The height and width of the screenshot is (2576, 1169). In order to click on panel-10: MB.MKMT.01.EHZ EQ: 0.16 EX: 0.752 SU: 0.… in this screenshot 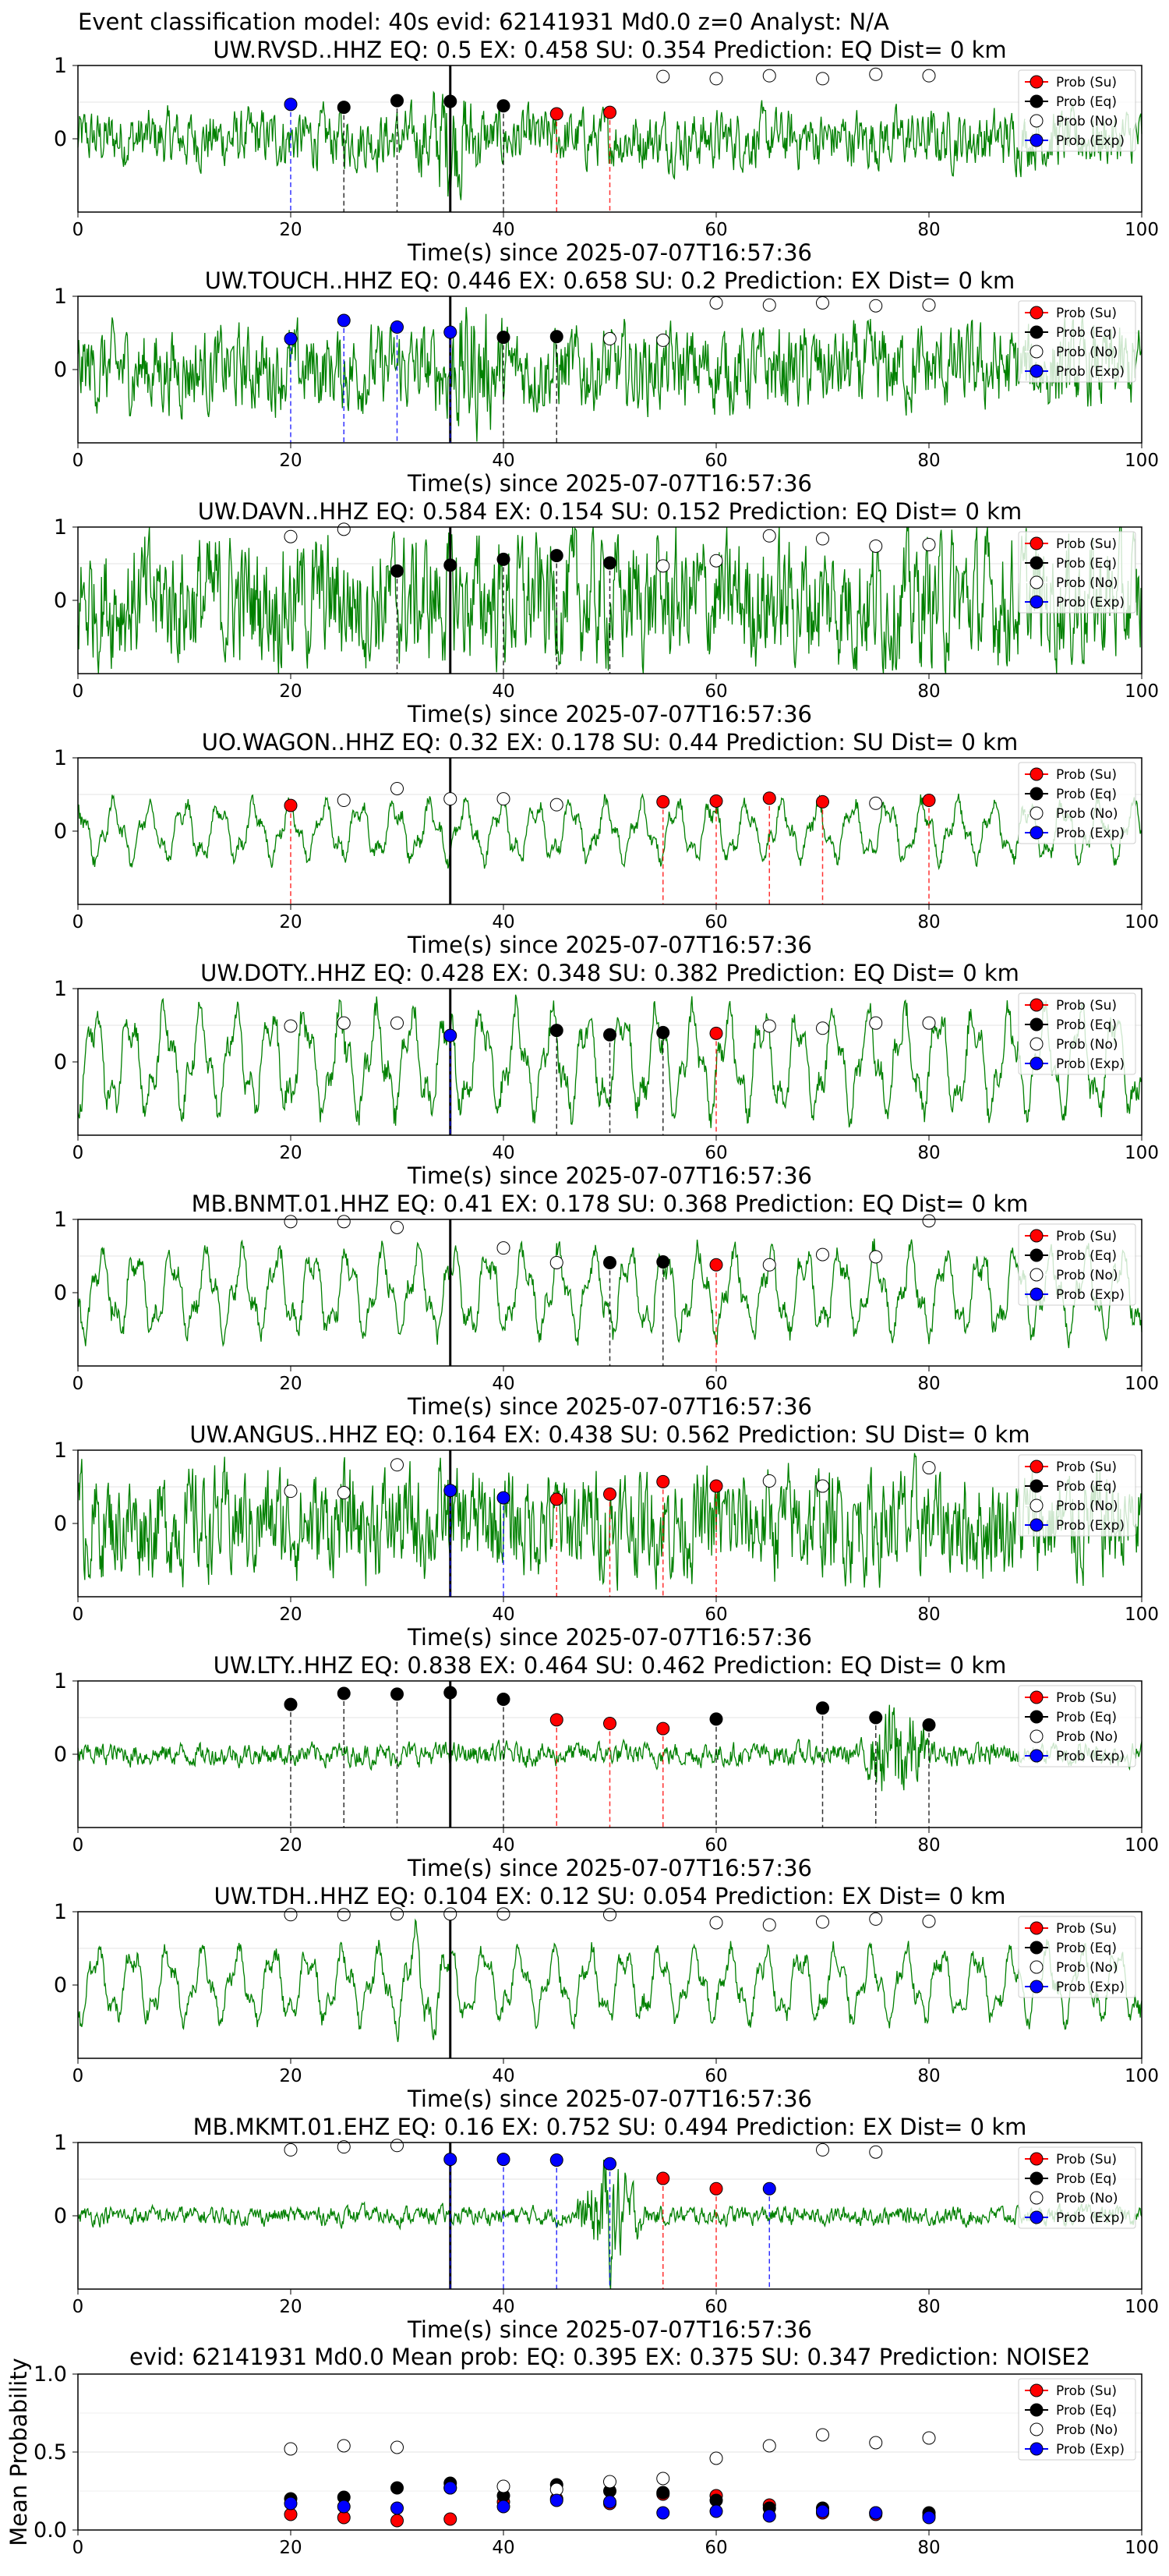, I will do `click(606, 2228)`.